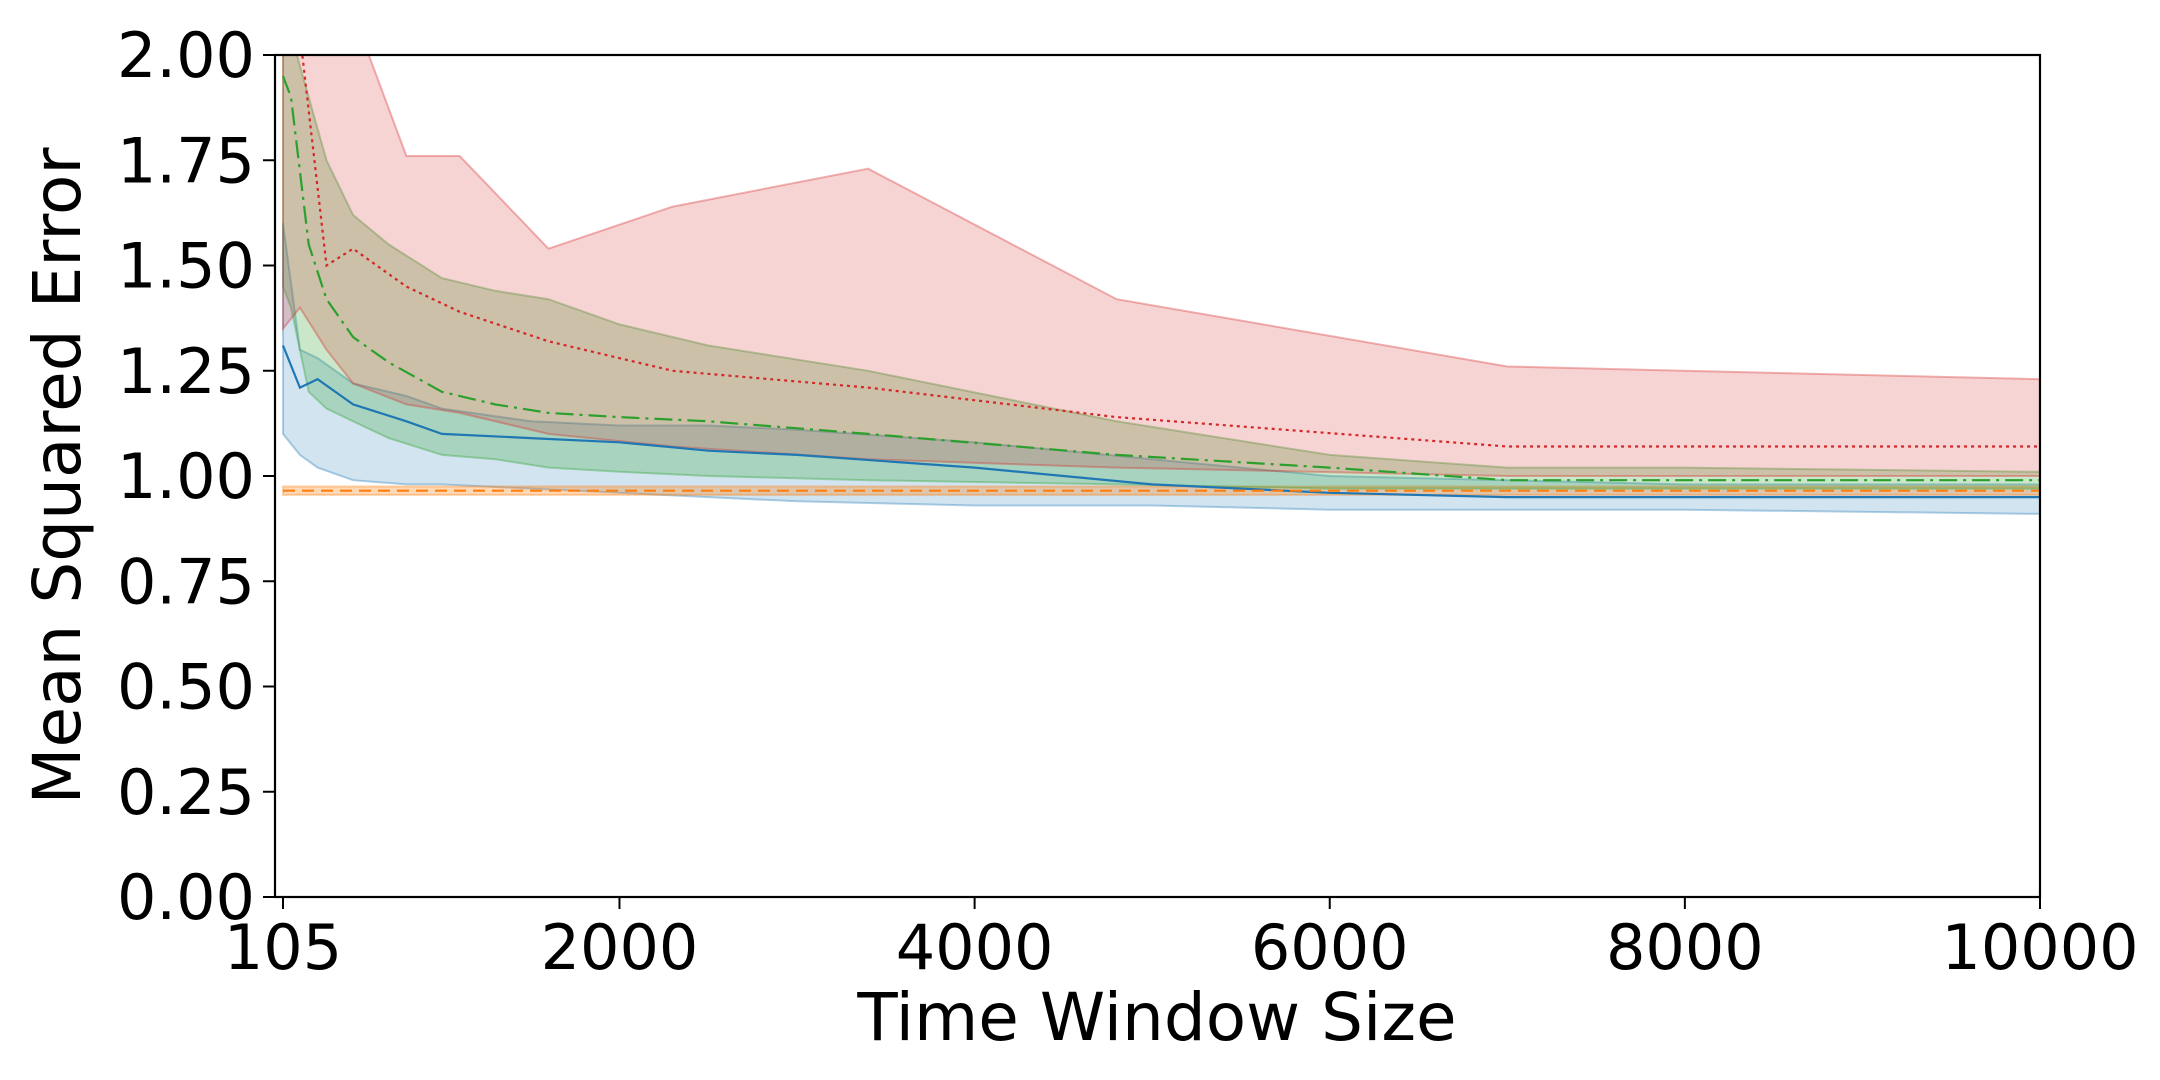 This screenshot has width=2160, height=1080. I want to click on y-tick-label: 1.75, so click(186, 160).